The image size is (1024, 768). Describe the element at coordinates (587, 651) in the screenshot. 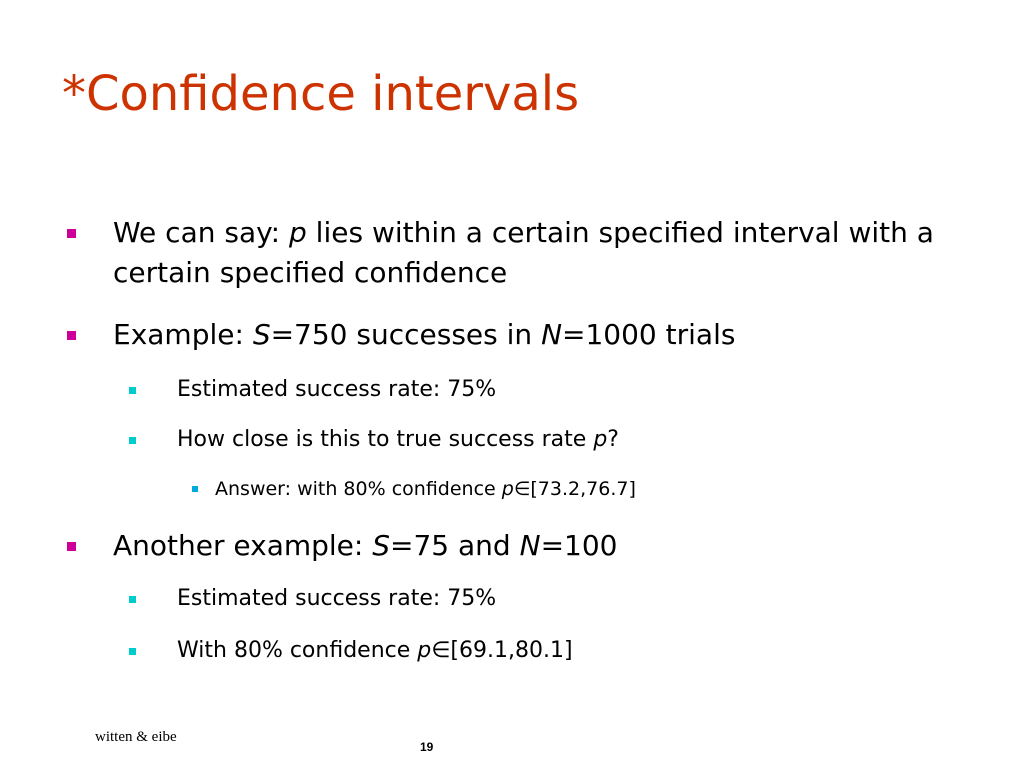

I see `bullet-item: With 80% confidence p∈[69.1,80.1]` at that location.